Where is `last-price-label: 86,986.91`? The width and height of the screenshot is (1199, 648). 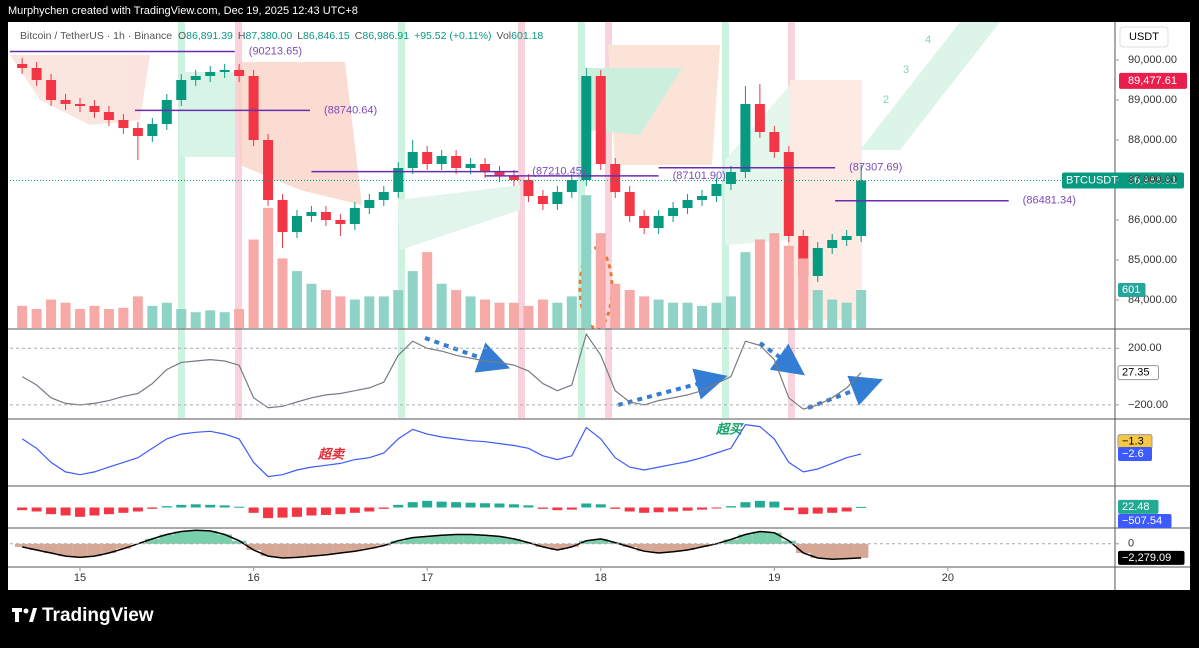
last-price-label: 86,986.91 is located at coordinates (1152, 180).